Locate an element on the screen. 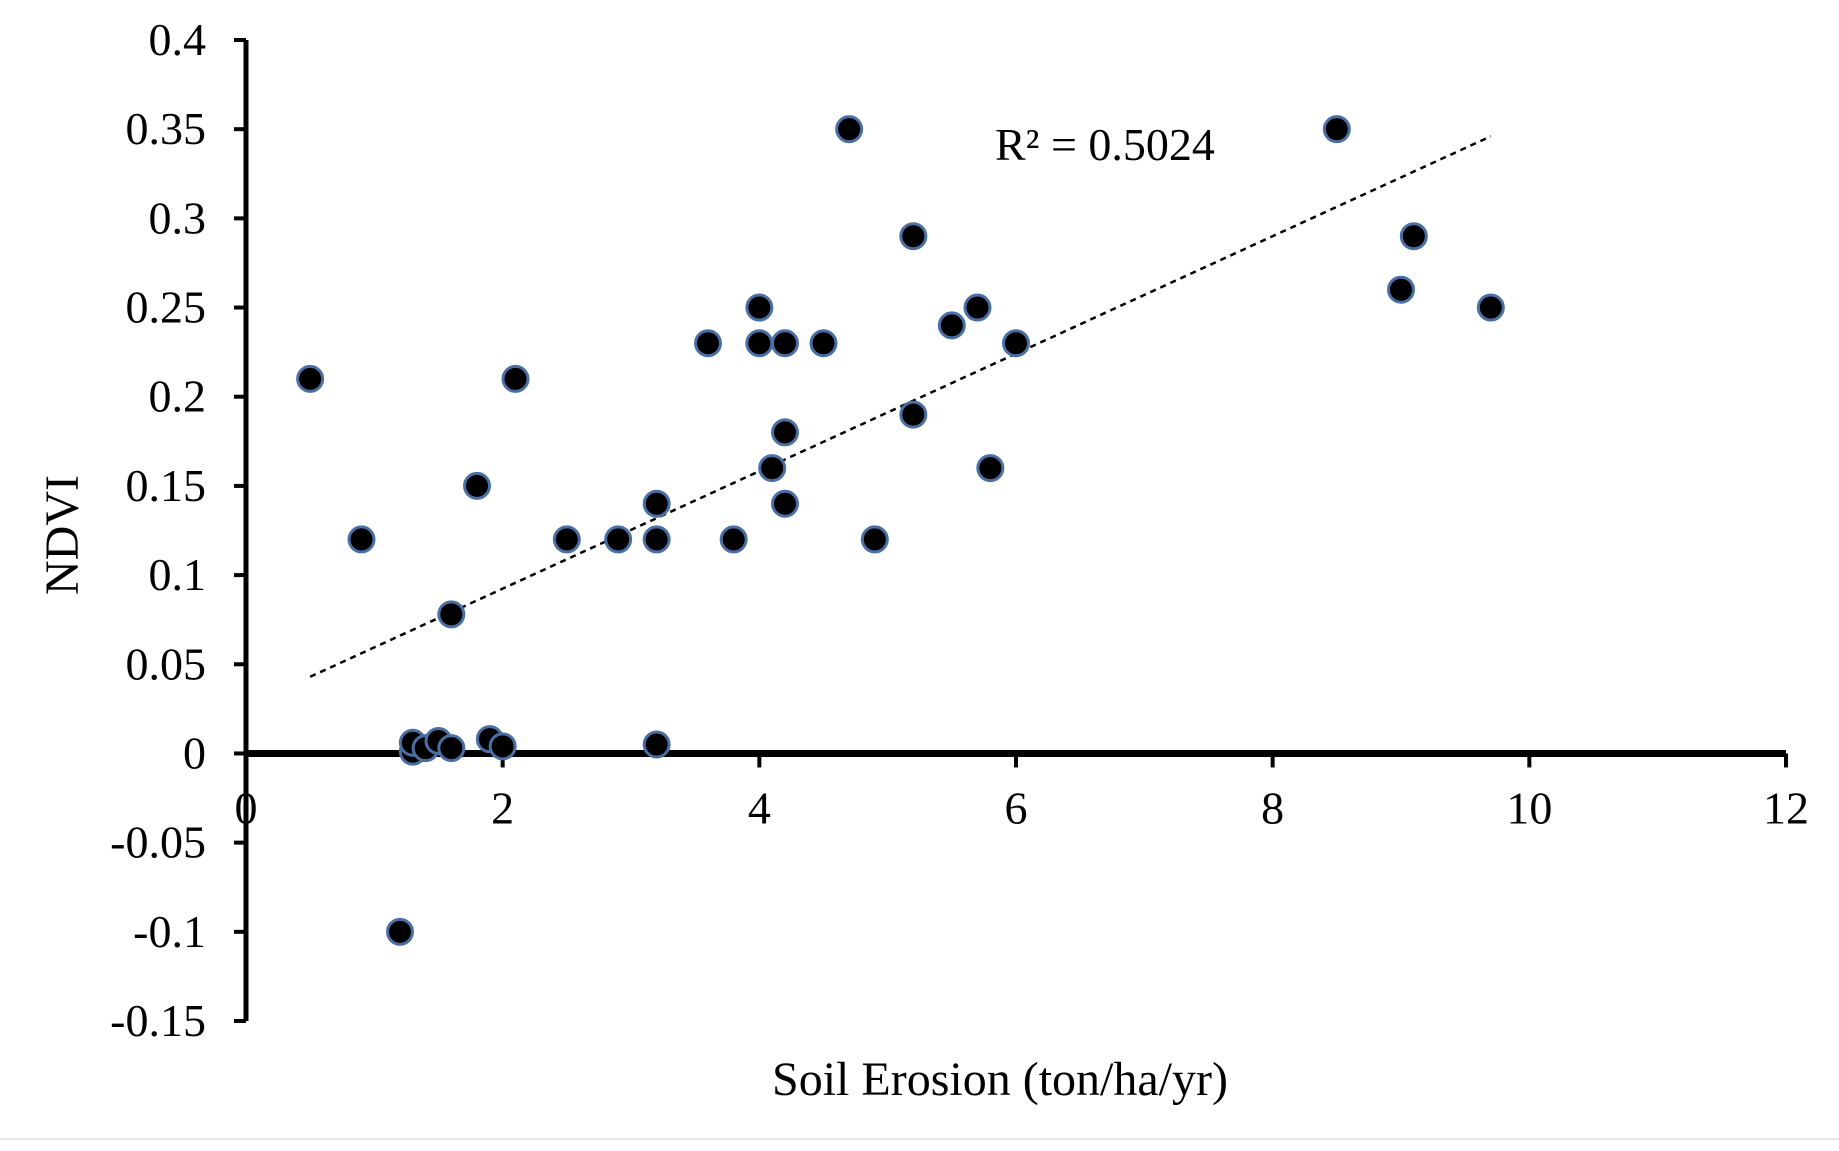  y-tick-label: -0.1 is located at coordinates (169, 931).